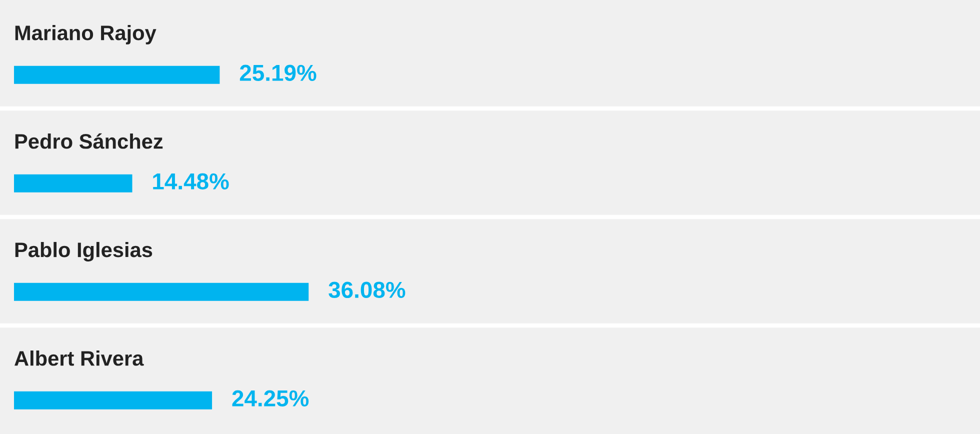  Describe the element at coordinates (191, 181) in the screenshot. I see `data-label: 14.48%` at that location.